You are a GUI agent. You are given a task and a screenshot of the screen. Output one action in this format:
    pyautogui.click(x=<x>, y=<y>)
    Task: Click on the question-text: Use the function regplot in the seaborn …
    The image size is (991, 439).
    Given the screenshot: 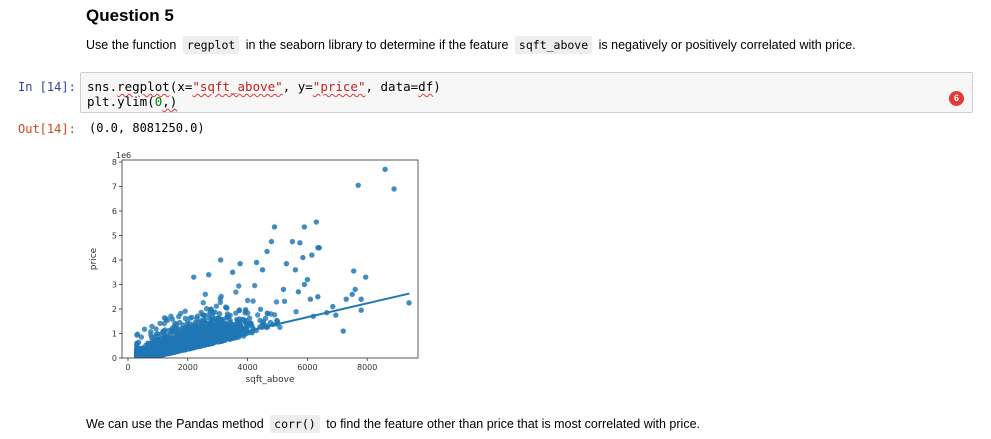 What is the action you would take?
    pyautogui.click(x=471, y=45)
    